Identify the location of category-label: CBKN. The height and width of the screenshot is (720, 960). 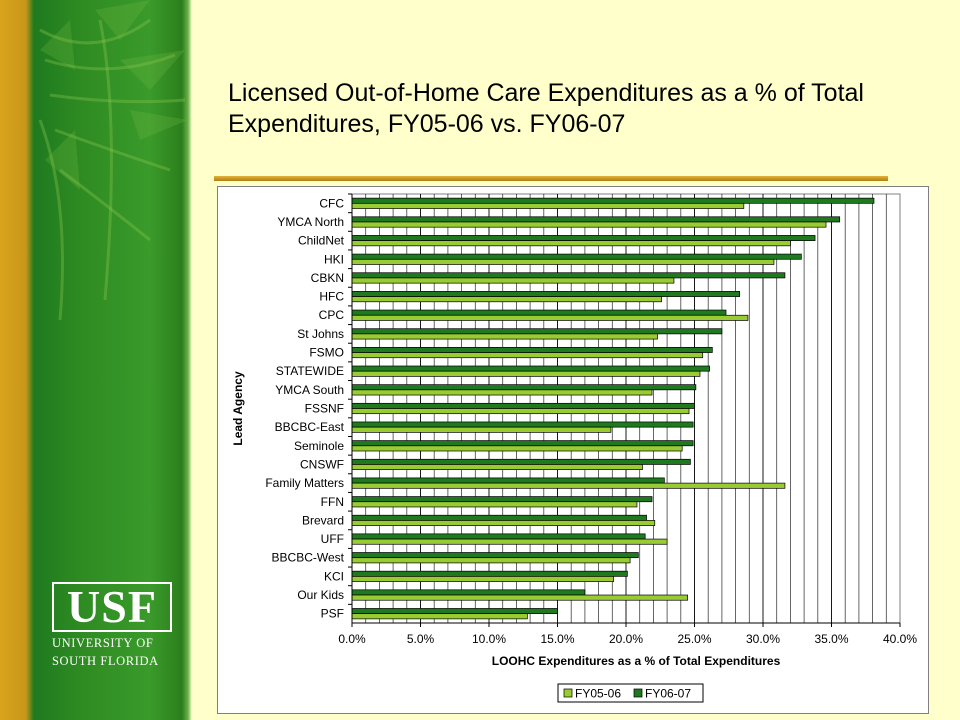
(327, 278).